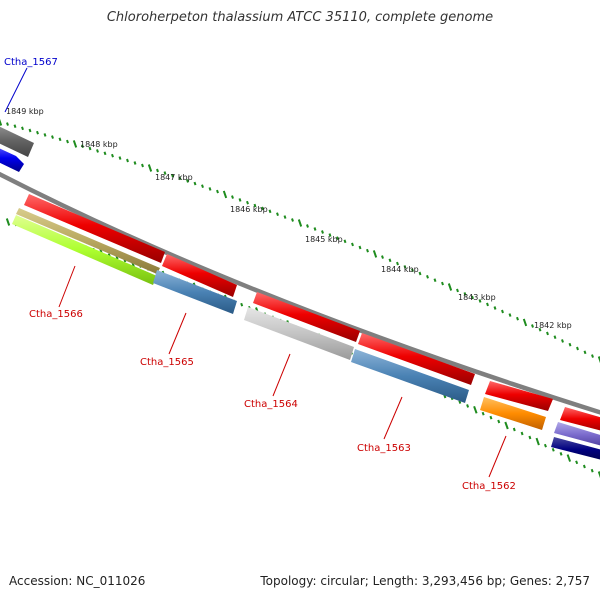 The height and width of the screenshot is (600, 600). I want to click on gene-bar-navy, so click(575, 449).